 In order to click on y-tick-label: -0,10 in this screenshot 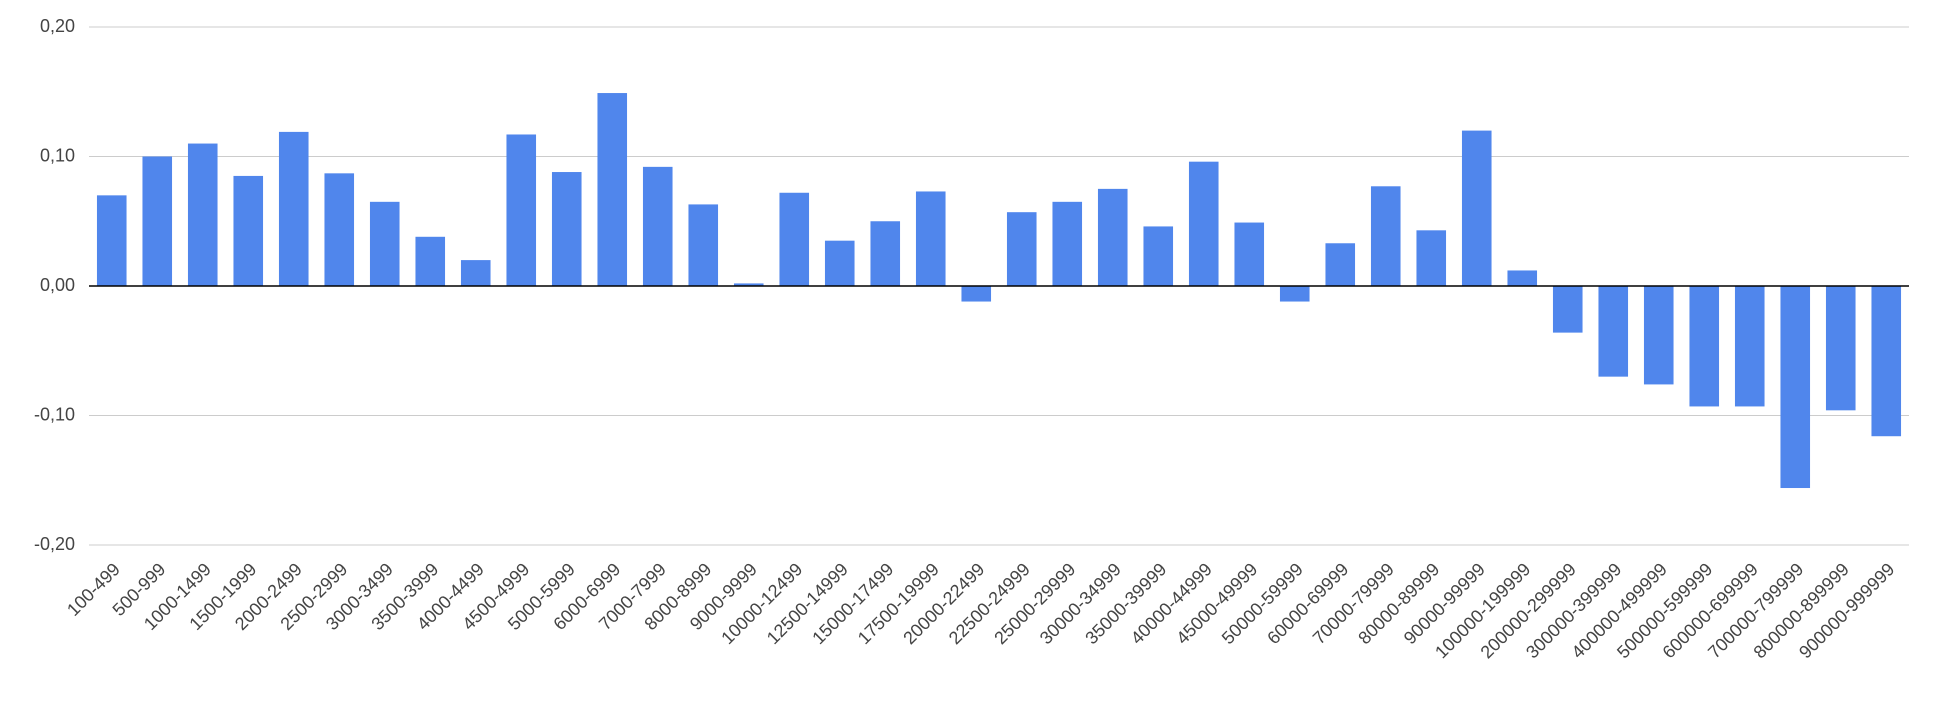, I will do `click(54, 414)`.